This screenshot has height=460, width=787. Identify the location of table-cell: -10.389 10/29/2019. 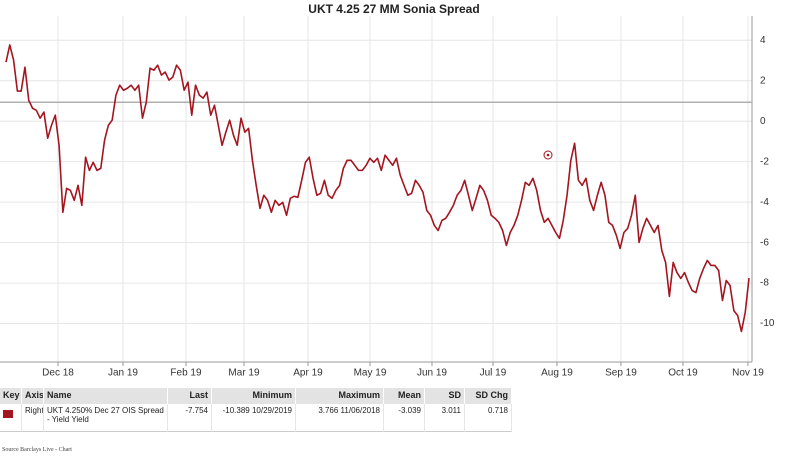
(254, 418).